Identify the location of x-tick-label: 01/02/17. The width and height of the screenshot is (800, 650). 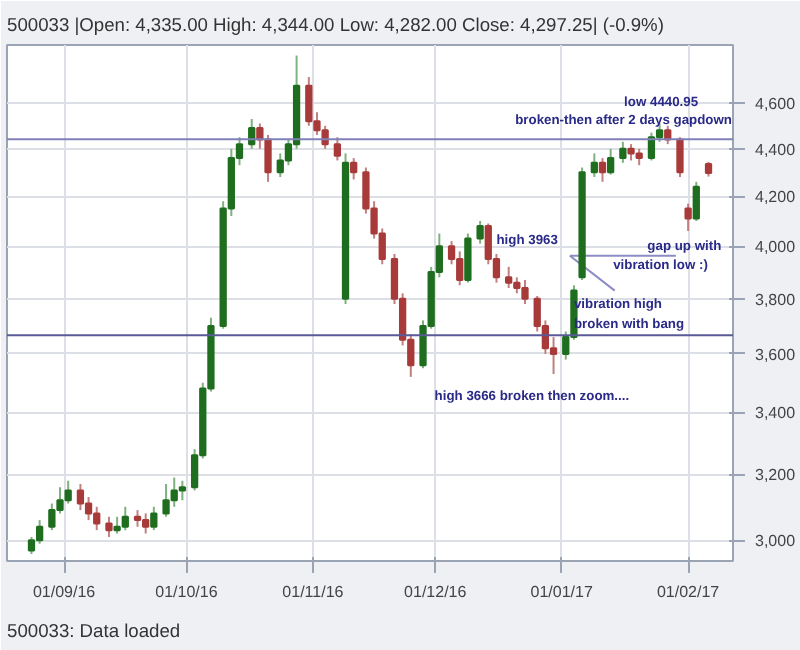
(688, 592).